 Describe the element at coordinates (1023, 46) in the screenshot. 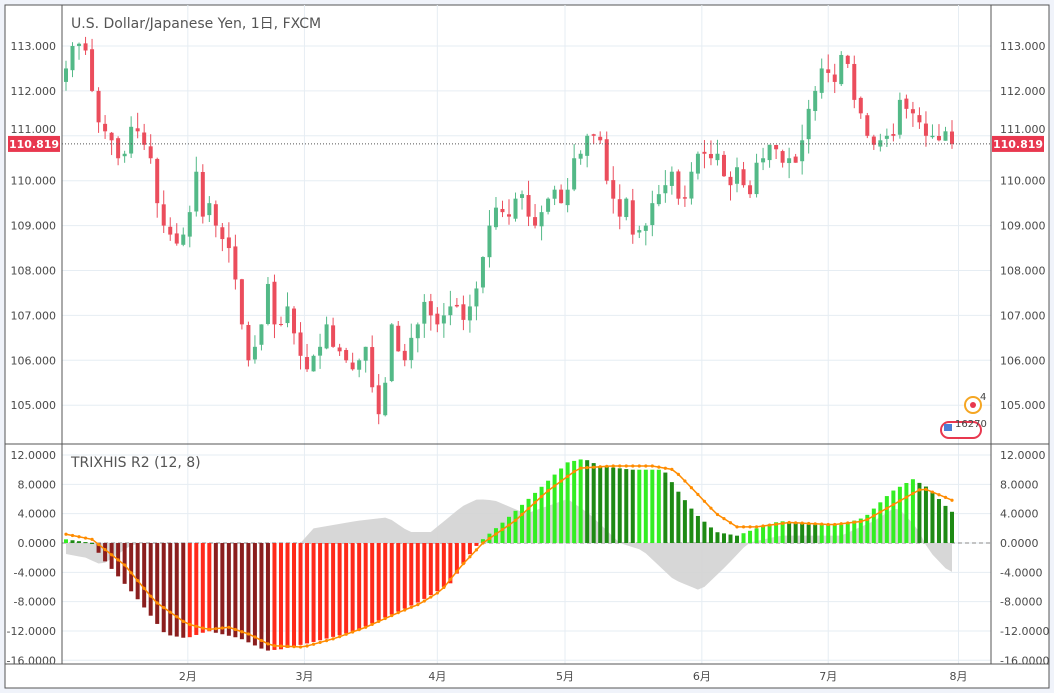

I see `right-price-tick: 113.000` at that location.